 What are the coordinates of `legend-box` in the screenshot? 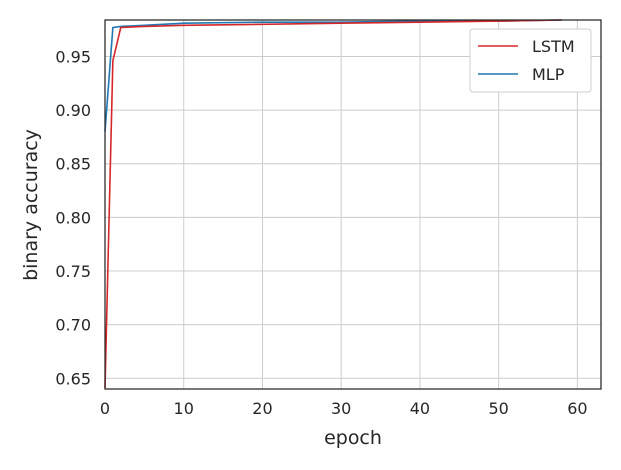 It's located at (530, 60).